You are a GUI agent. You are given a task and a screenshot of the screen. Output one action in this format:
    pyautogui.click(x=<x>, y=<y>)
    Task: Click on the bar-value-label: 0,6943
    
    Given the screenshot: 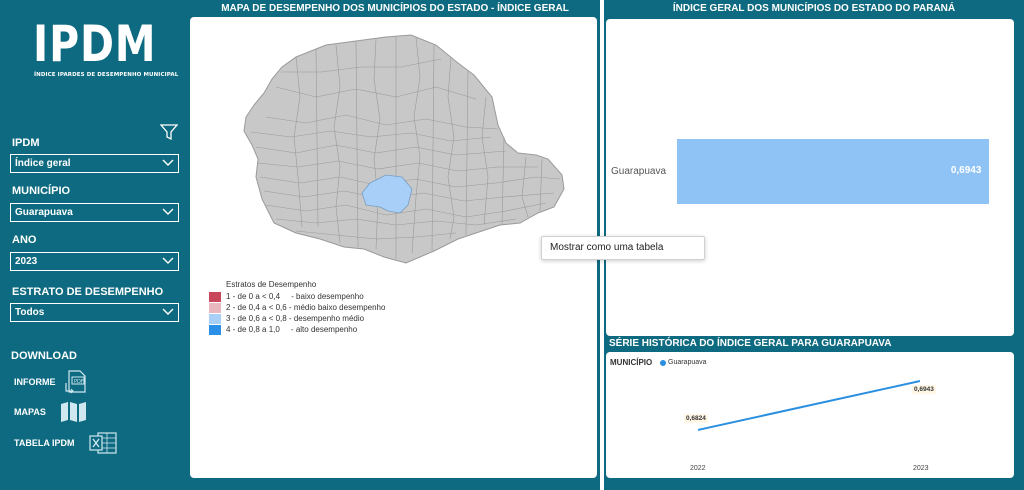 What is the action you would take?
    pyautogui.click(x=966, y=170)
    